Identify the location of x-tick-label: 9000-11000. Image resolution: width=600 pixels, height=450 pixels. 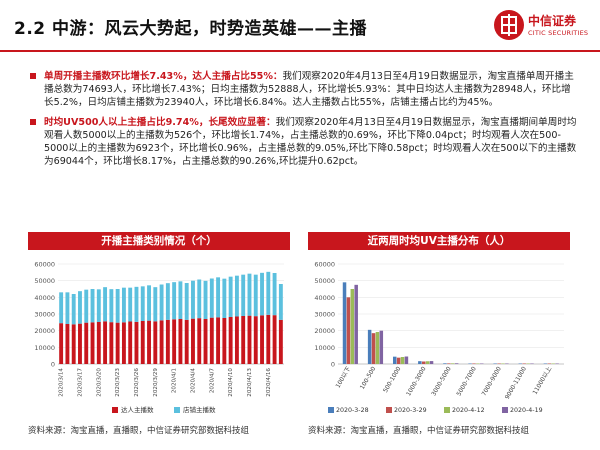
(516, 382).